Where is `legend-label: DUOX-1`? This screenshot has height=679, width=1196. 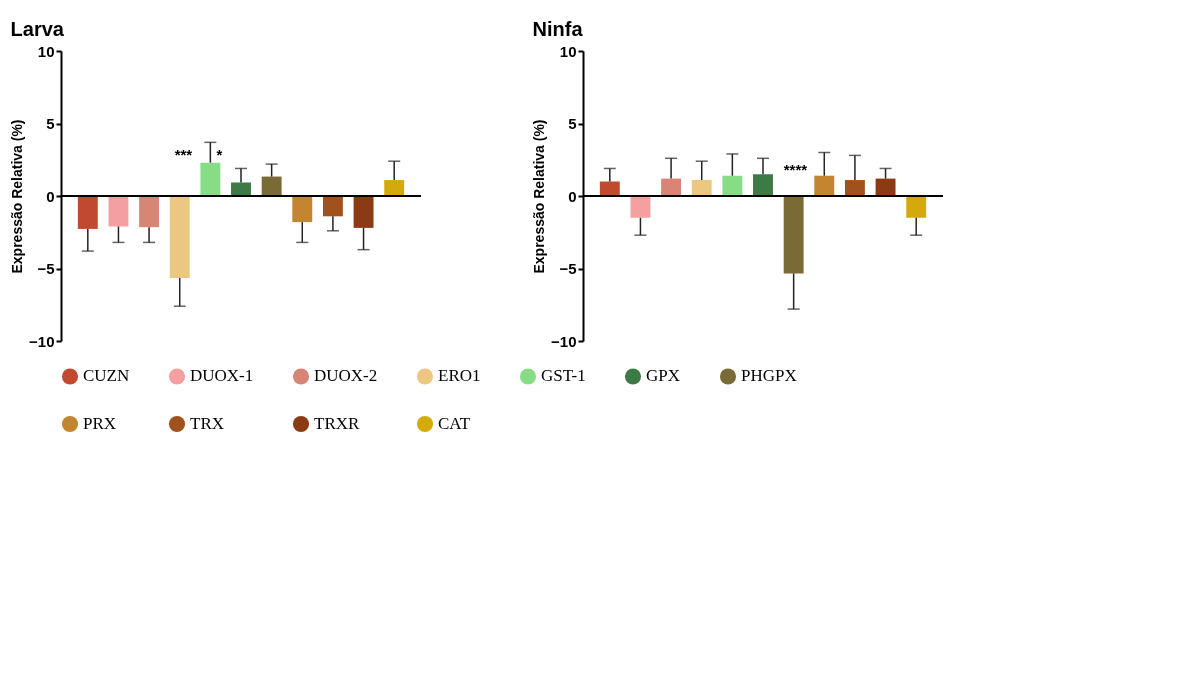
legend-label: DUOX-1 is located at coordinates (222, 376).